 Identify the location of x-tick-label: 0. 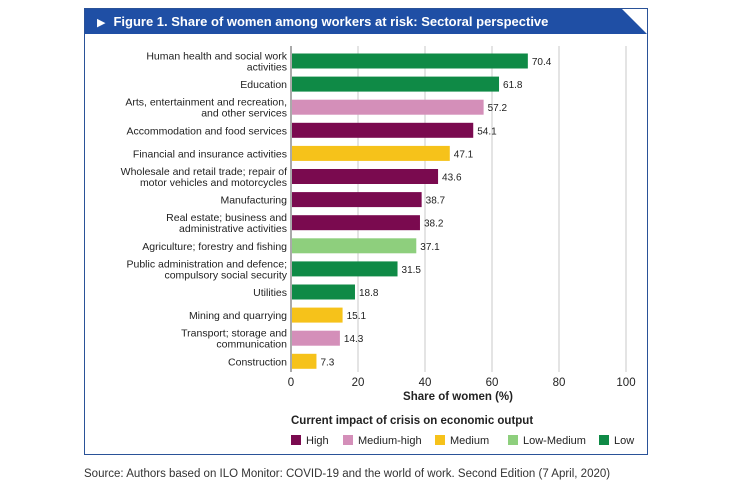
(291, 383).